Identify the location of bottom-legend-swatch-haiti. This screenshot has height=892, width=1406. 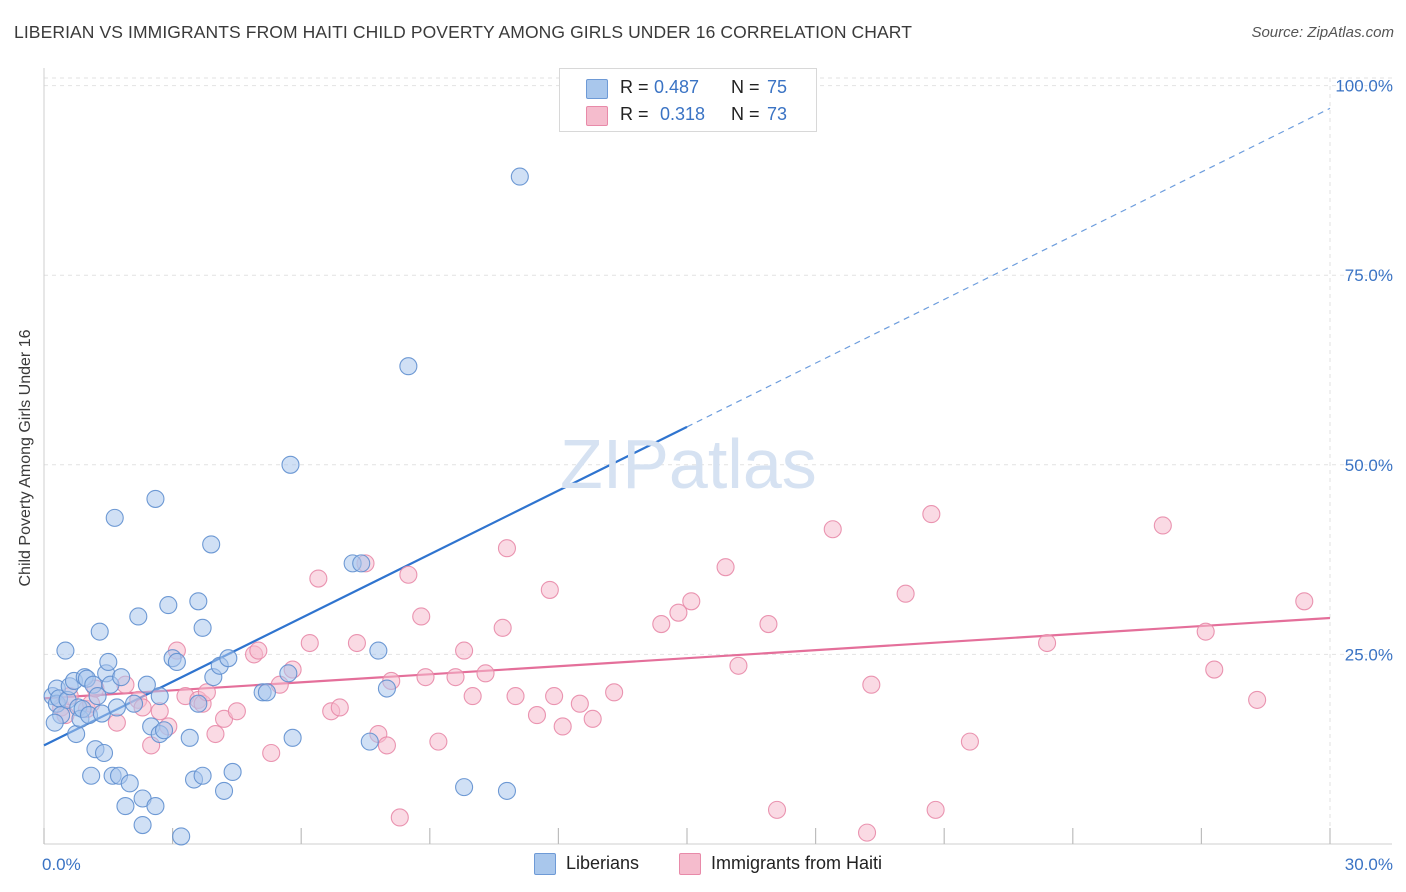
(690, 864).